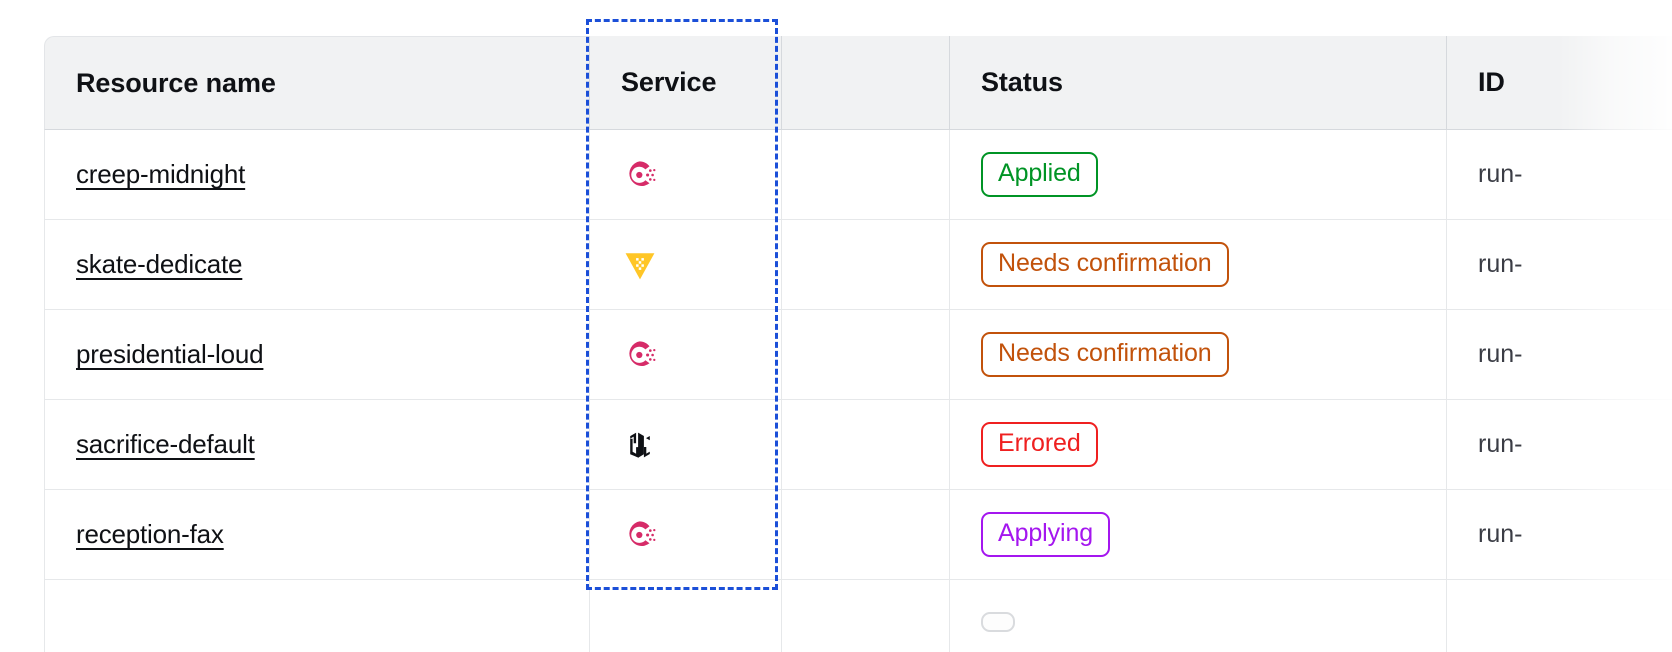 This screenshot has height=652, width=1672. I want to click on hashicorp-icon, so click(702, 445).